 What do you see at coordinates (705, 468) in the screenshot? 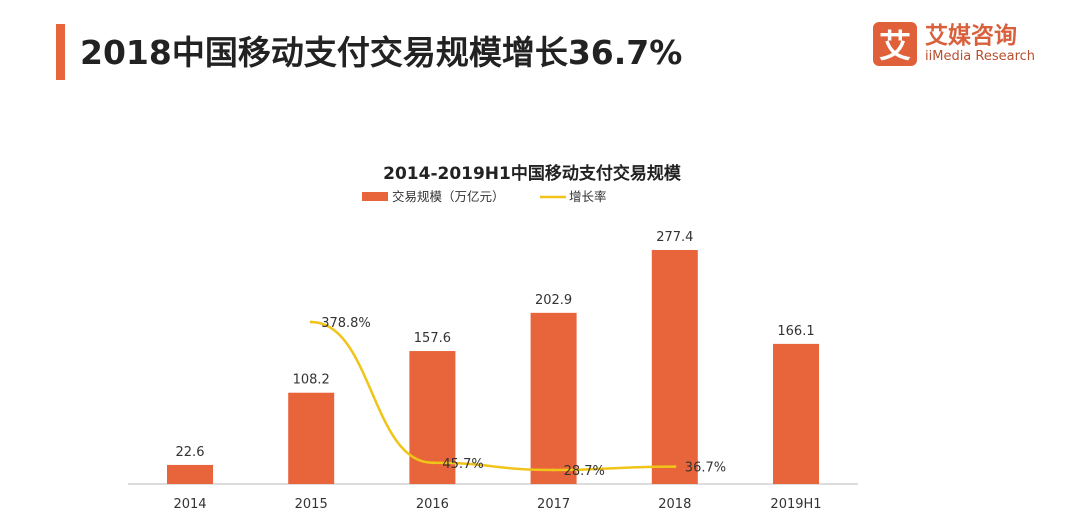
I see `growth-label-2018: 36.7%` at bounding box center [705, 468].